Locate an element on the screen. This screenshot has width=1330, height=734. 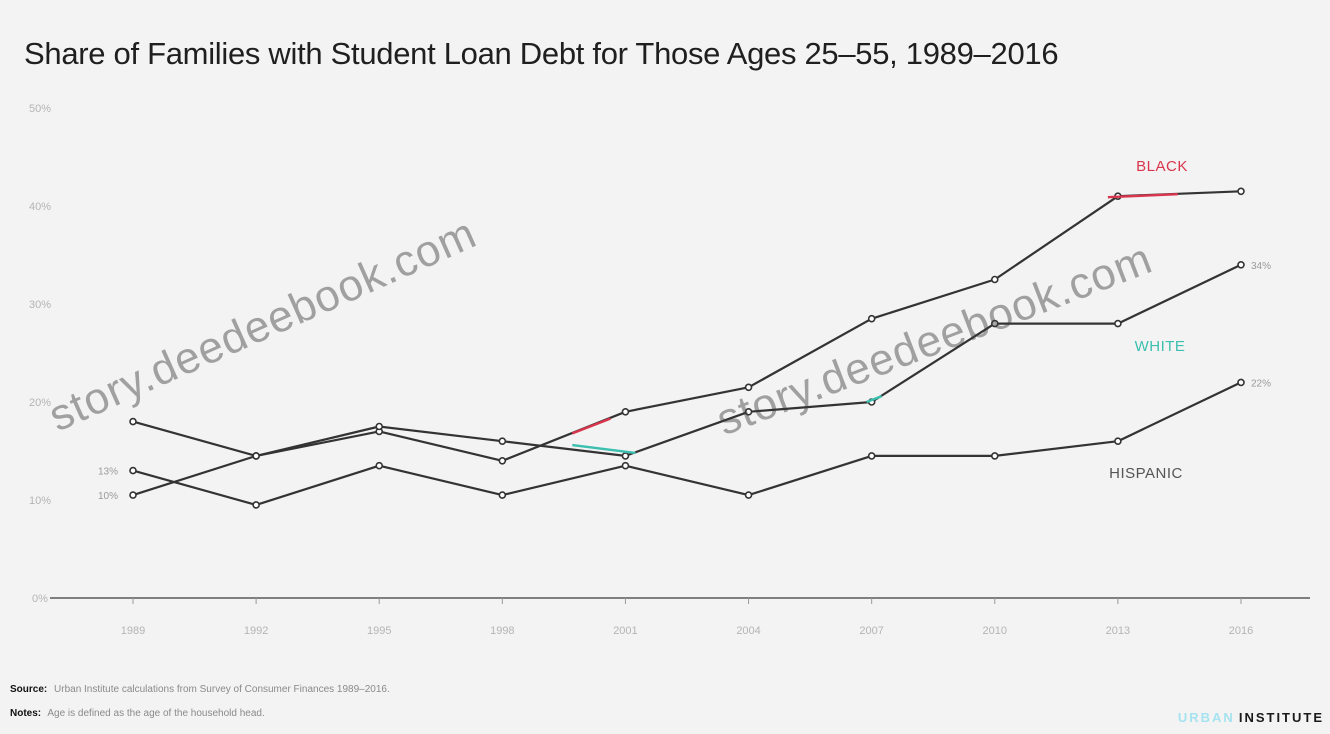
y-tick-label: 20% is located at coordinates (40, 403).